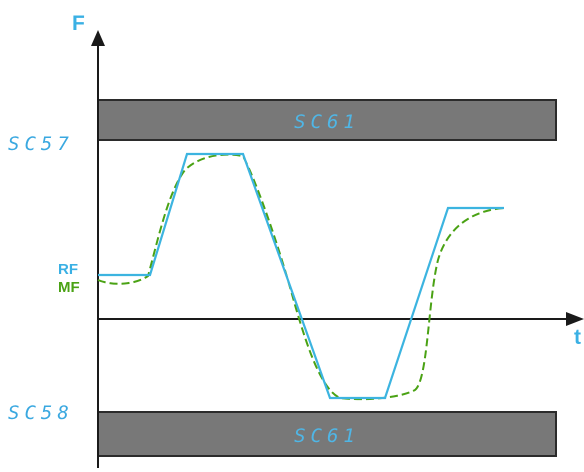  What do you see at coordinates (327, 122) in the screenshot?
I see `upper-band-label: SC61` at bounding box center [327, 122].